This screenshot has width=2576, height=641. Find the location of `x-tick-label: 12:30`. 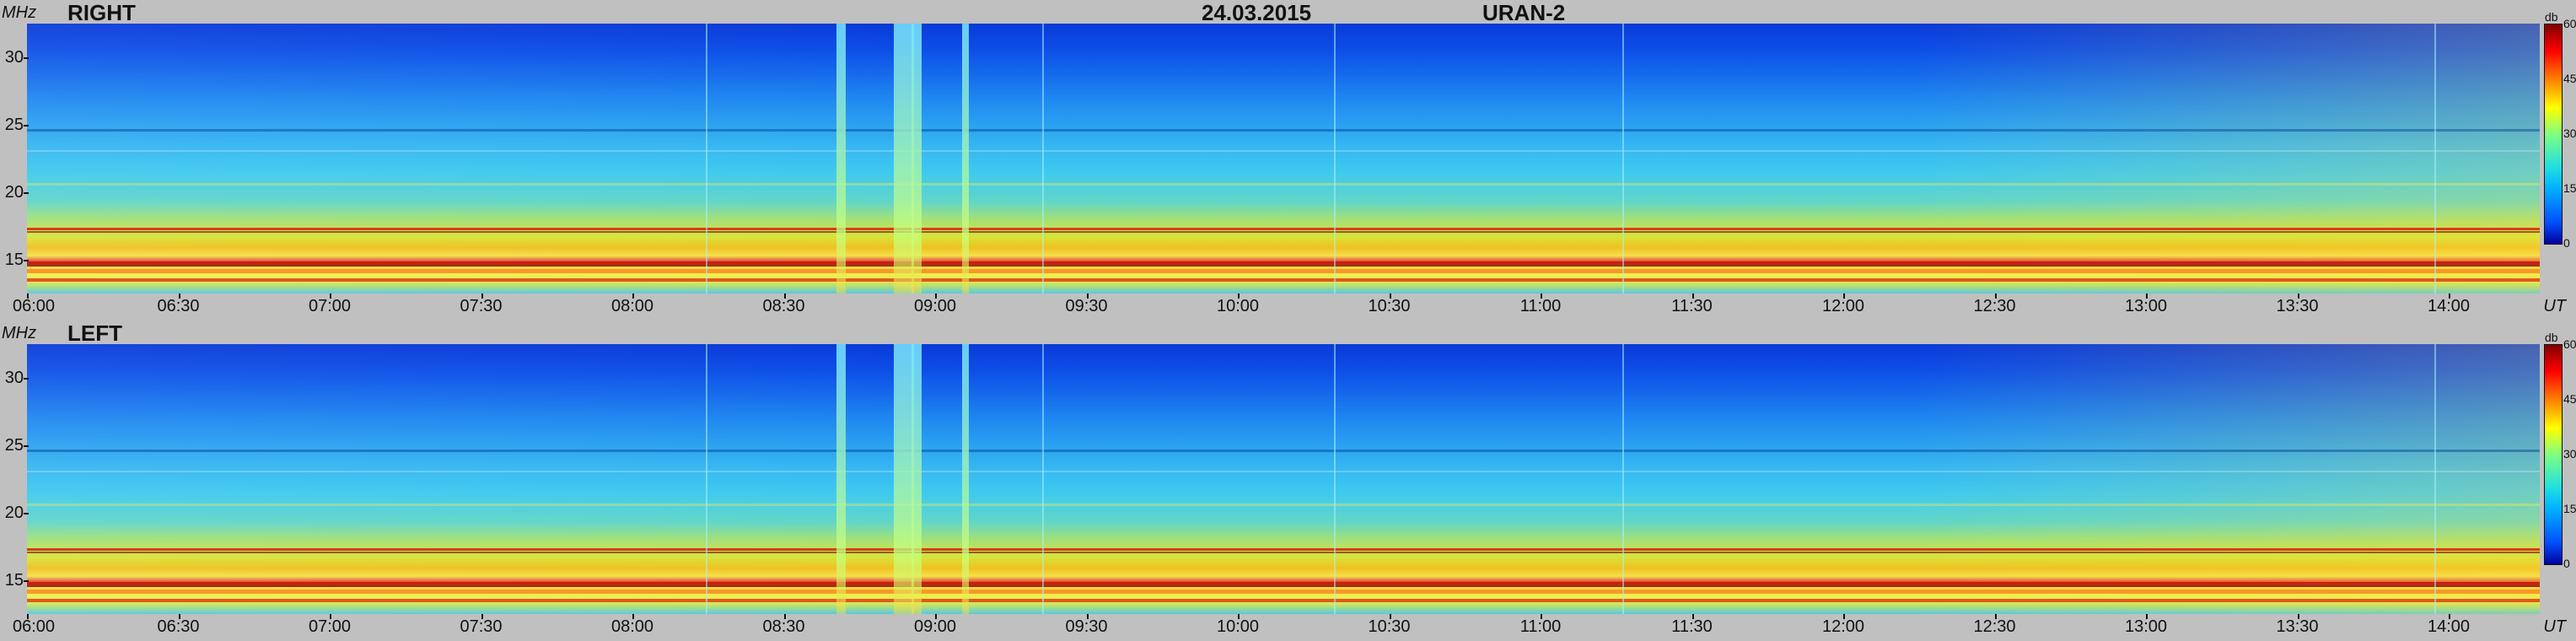

x-tick-label: 12:30 is located at coordinates (1994, 306).